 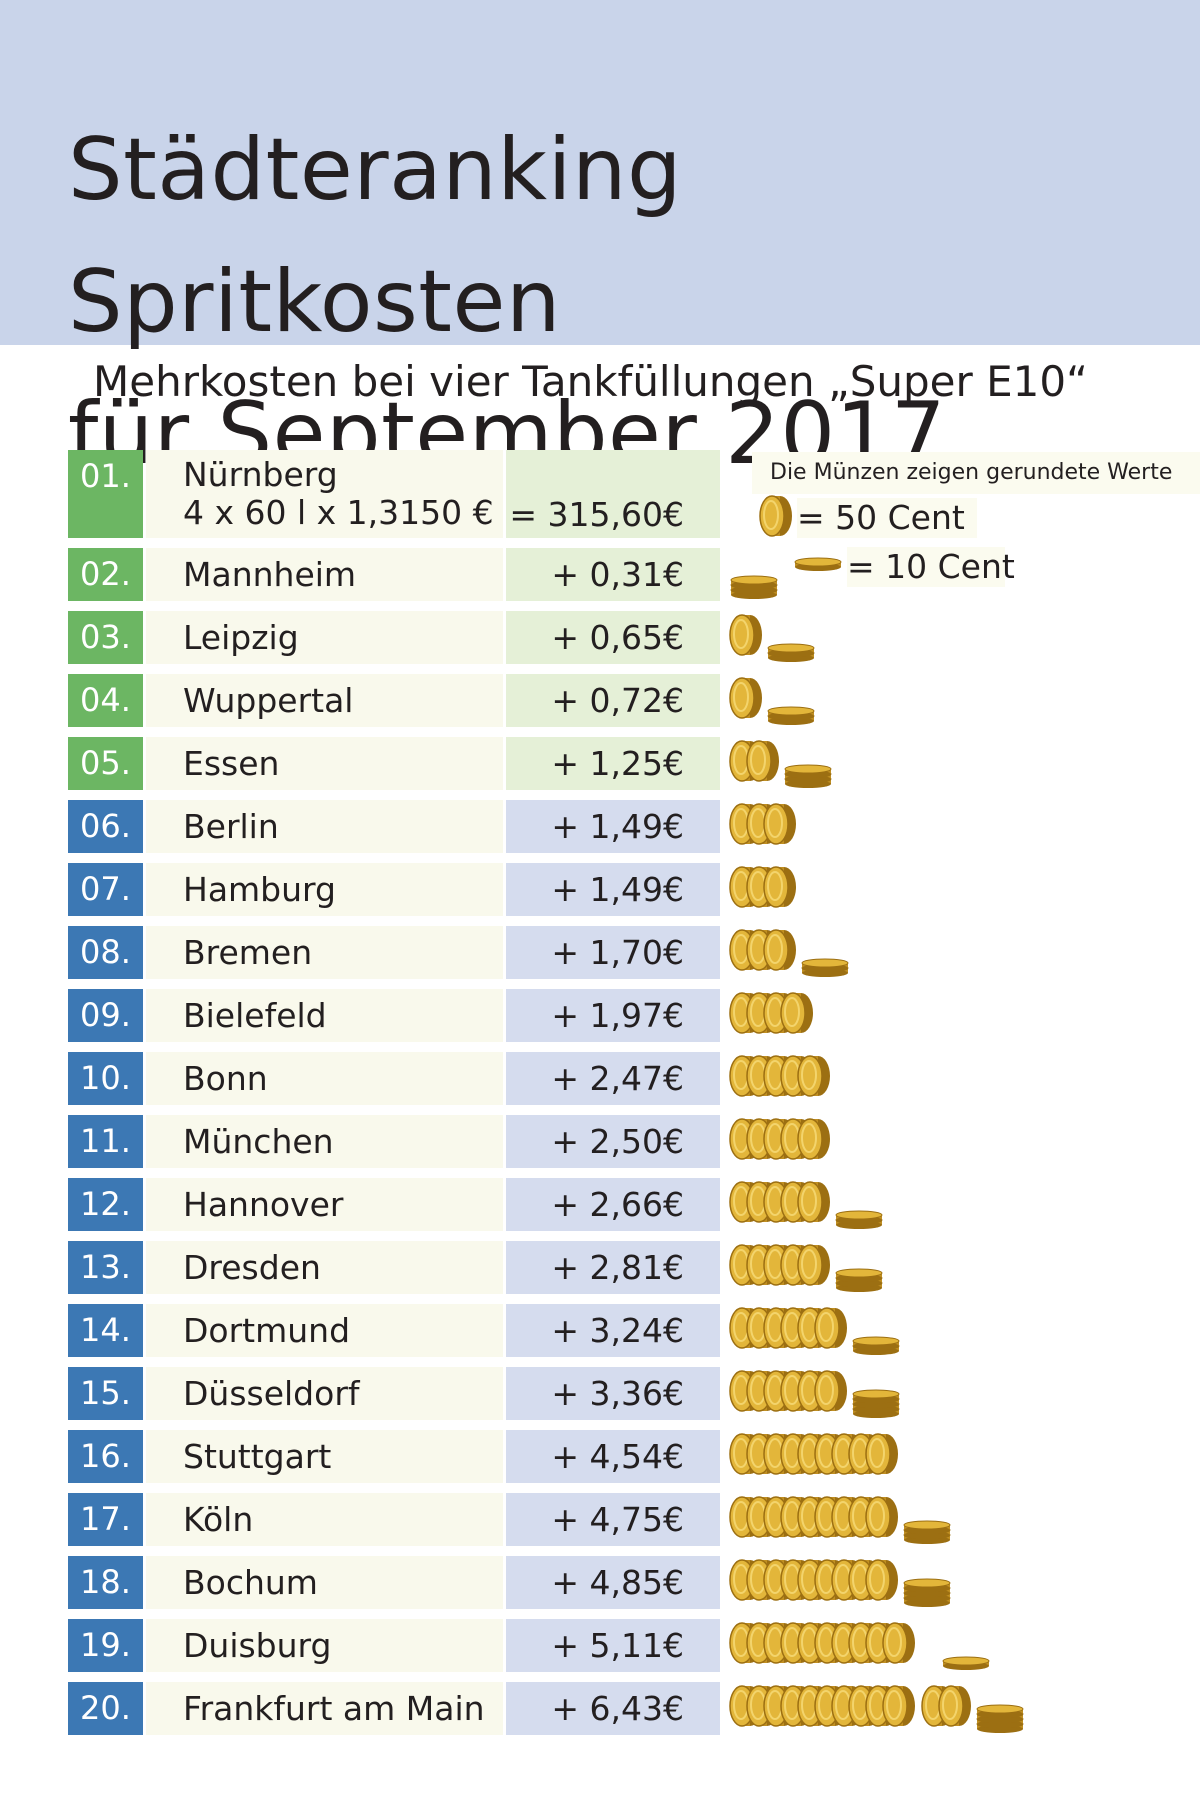 I want to click on table-row: 10. Bonn + 2,47€, so click(x=600, y=1078).